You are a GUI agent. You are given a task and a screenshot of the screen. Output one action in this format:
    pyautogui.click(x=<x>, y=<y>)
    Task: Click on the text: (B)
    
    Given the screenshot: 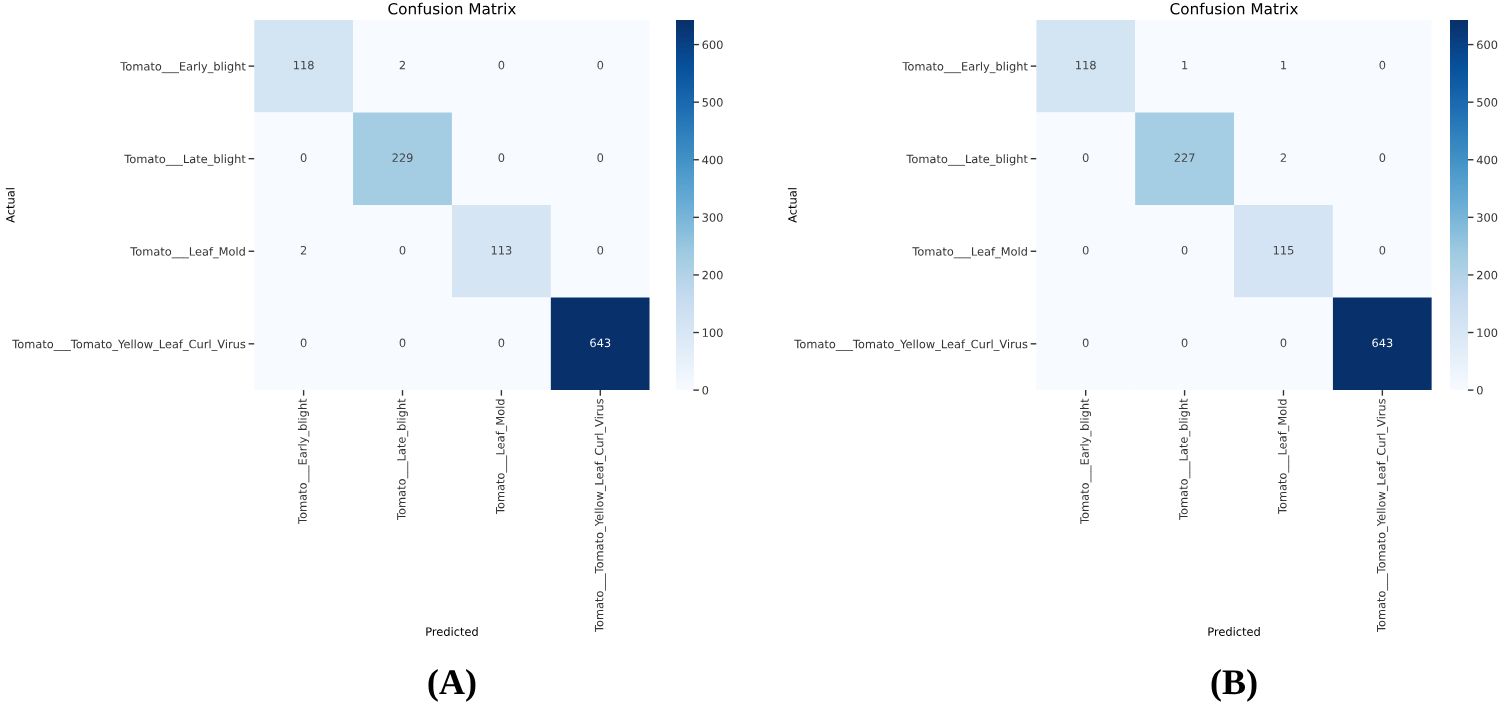 What is the action you would take?
    pyautogui.click(x=1234, y=685)
    